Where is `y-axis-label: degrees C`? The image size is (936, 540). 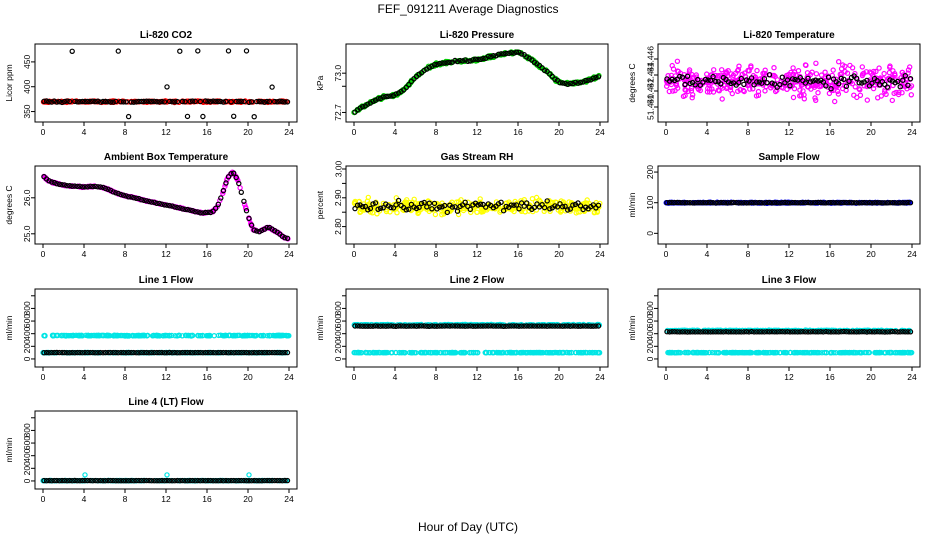
y-axis-label: degrees C is located at coordinates (9, 204).